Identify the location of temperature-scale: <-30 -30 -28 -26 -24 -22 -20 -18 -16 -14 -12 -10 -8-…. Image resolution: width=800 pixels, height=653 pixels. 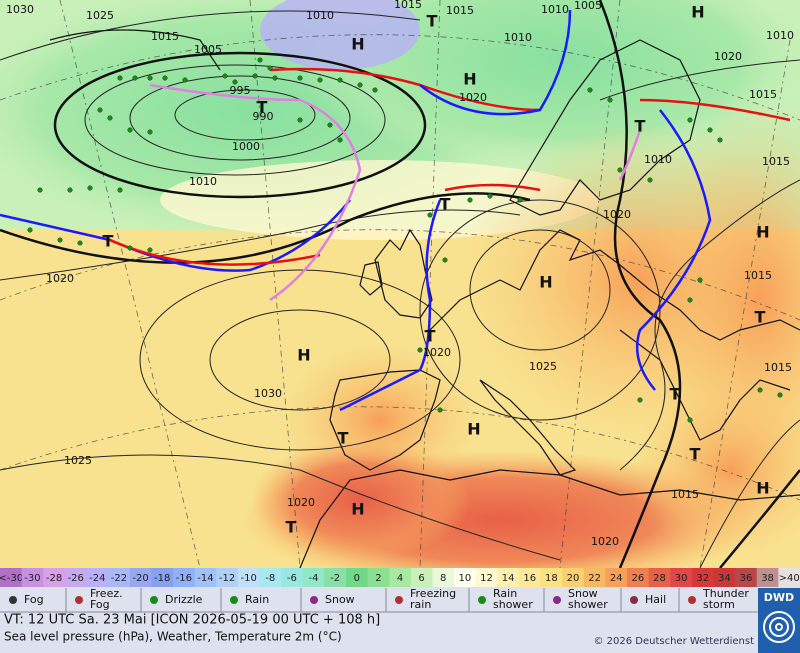
(400, 577).